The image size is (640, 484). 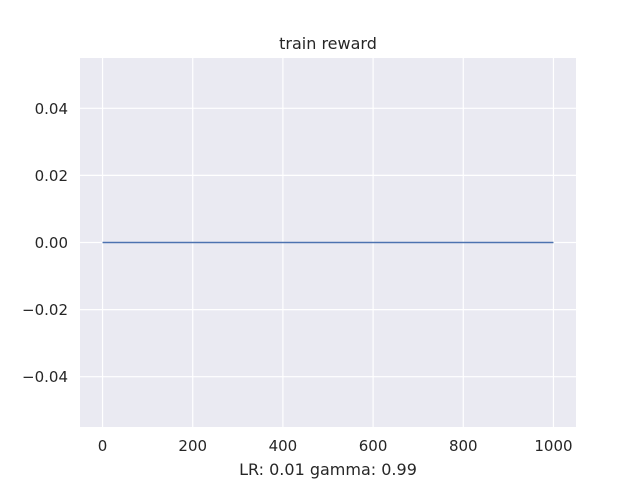 I want to click on x-axis-label: LR: 0.01 gamma: 0.99, so click(x=328, y=469).